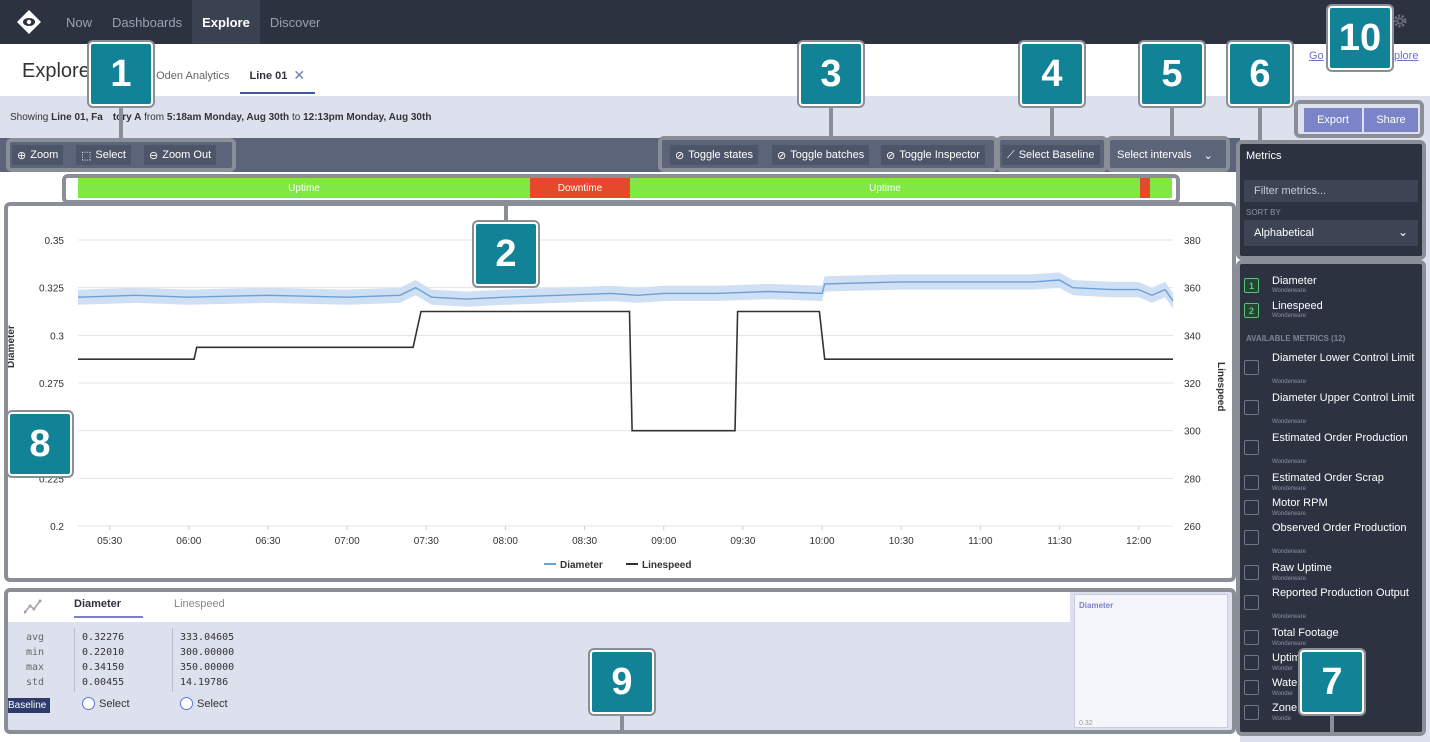  Describe the element at coordinates (267, 541) in the screenshot. I see `x-tick-label: 06:30` at that location.